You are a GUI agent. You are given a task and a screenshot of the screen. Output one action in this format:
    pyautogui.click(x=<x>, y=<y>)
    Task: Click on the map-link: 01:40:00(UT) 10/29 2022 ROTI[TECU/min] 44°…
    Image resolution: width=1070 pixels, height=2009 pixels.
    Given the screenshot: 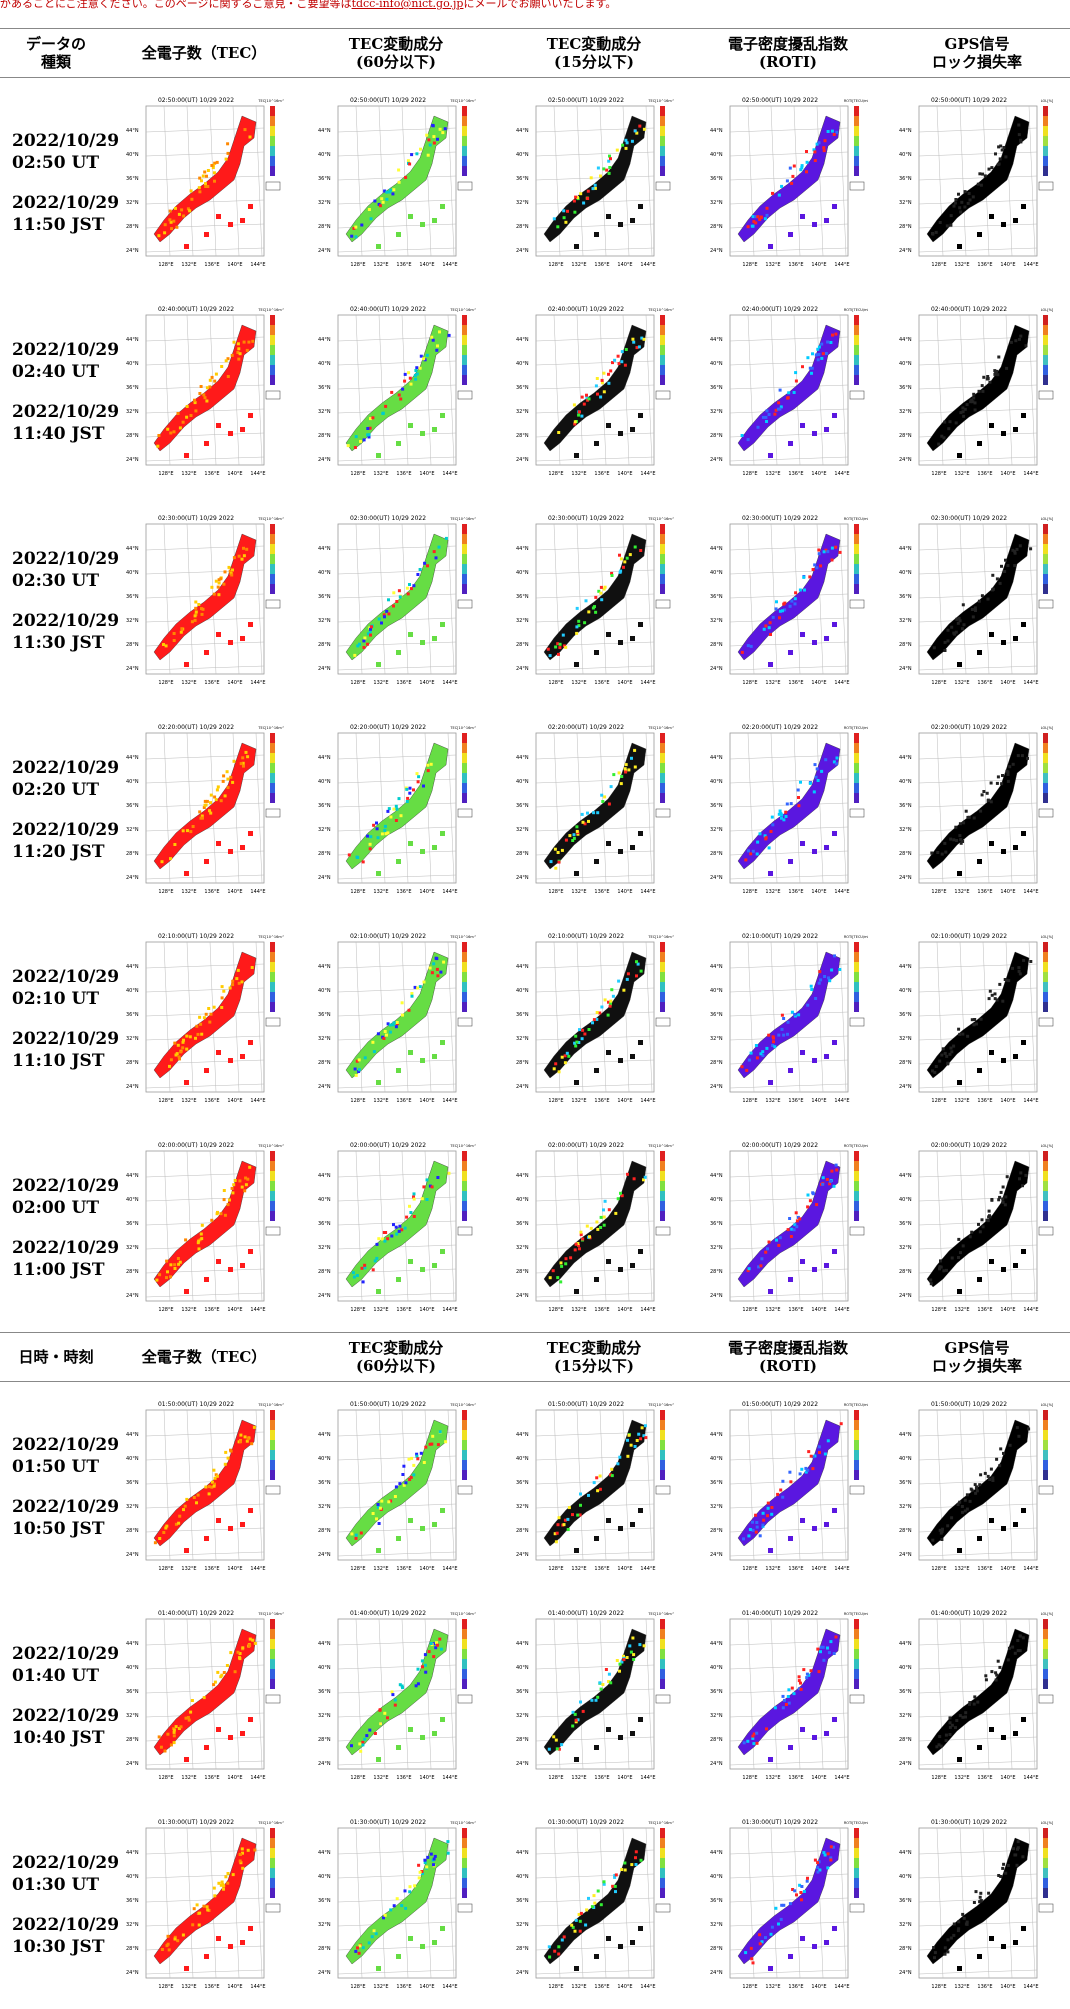 What is the action you would take?
    pyautogui.click(x=788, y=1696)
    